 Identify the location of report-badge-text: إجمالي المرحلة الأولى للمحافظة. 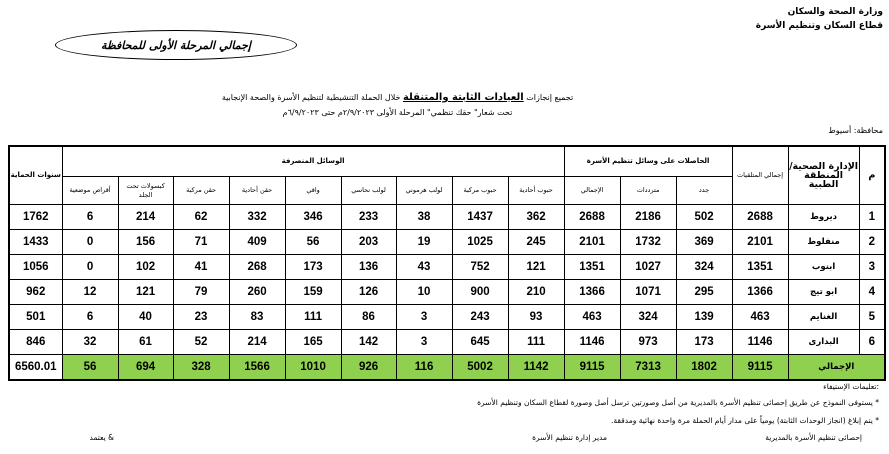
(176, 45).